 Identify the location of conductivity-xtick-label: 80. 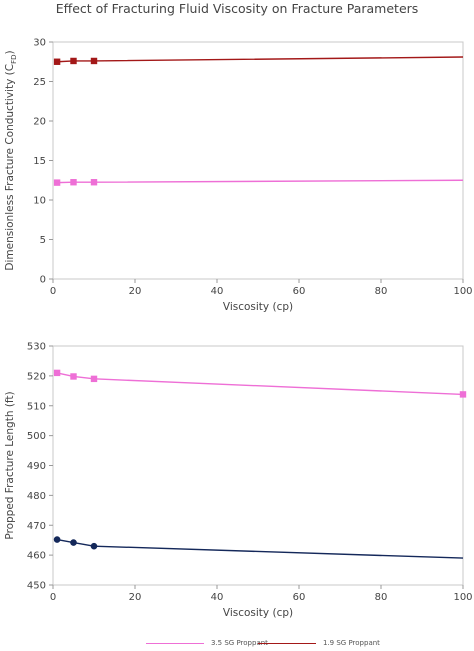
(381, 291).